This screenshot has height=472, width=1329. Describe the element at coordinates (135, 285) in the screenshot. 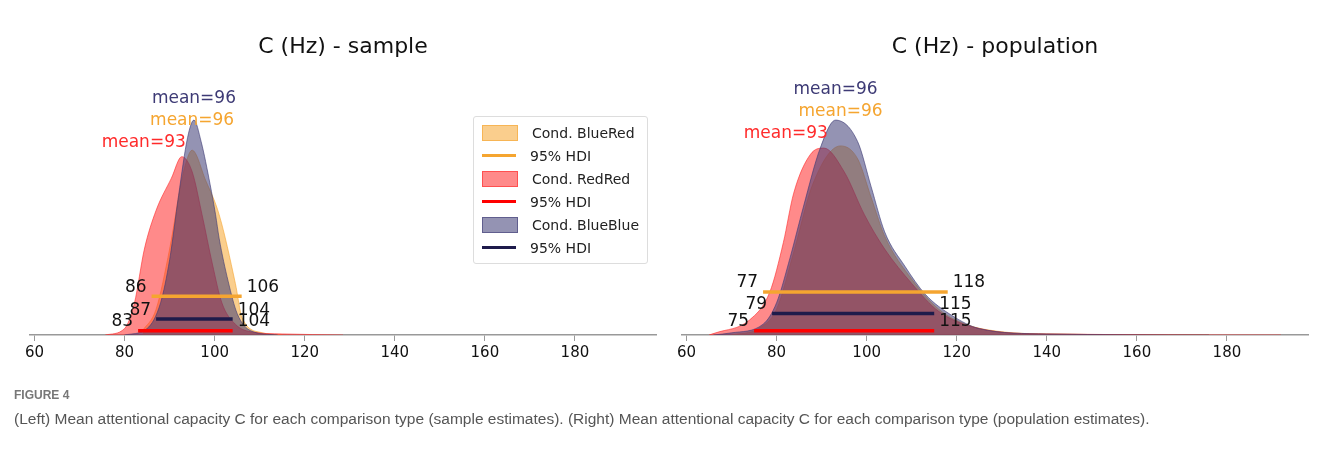

I see `annotation: 86` at that location.